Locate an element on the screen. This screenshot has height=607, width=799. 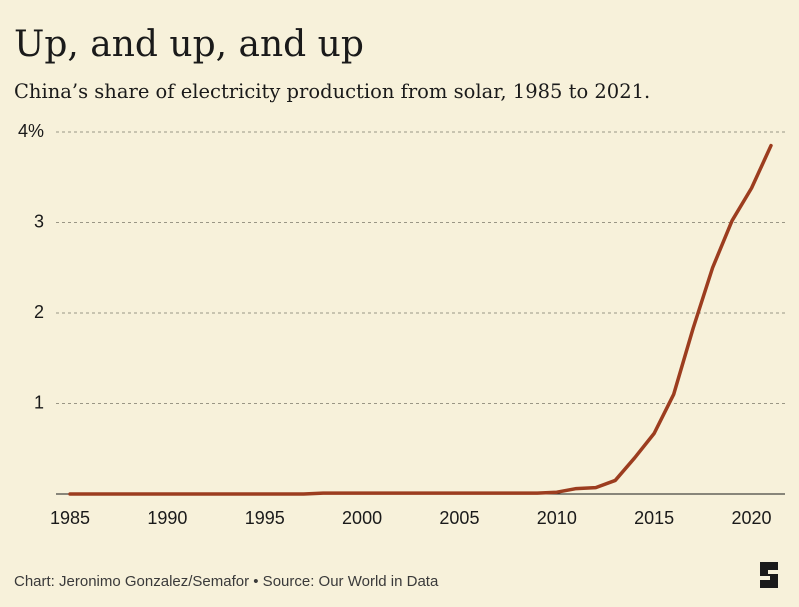
x-tick-label: 1985 is located at coordinates (70, 518).